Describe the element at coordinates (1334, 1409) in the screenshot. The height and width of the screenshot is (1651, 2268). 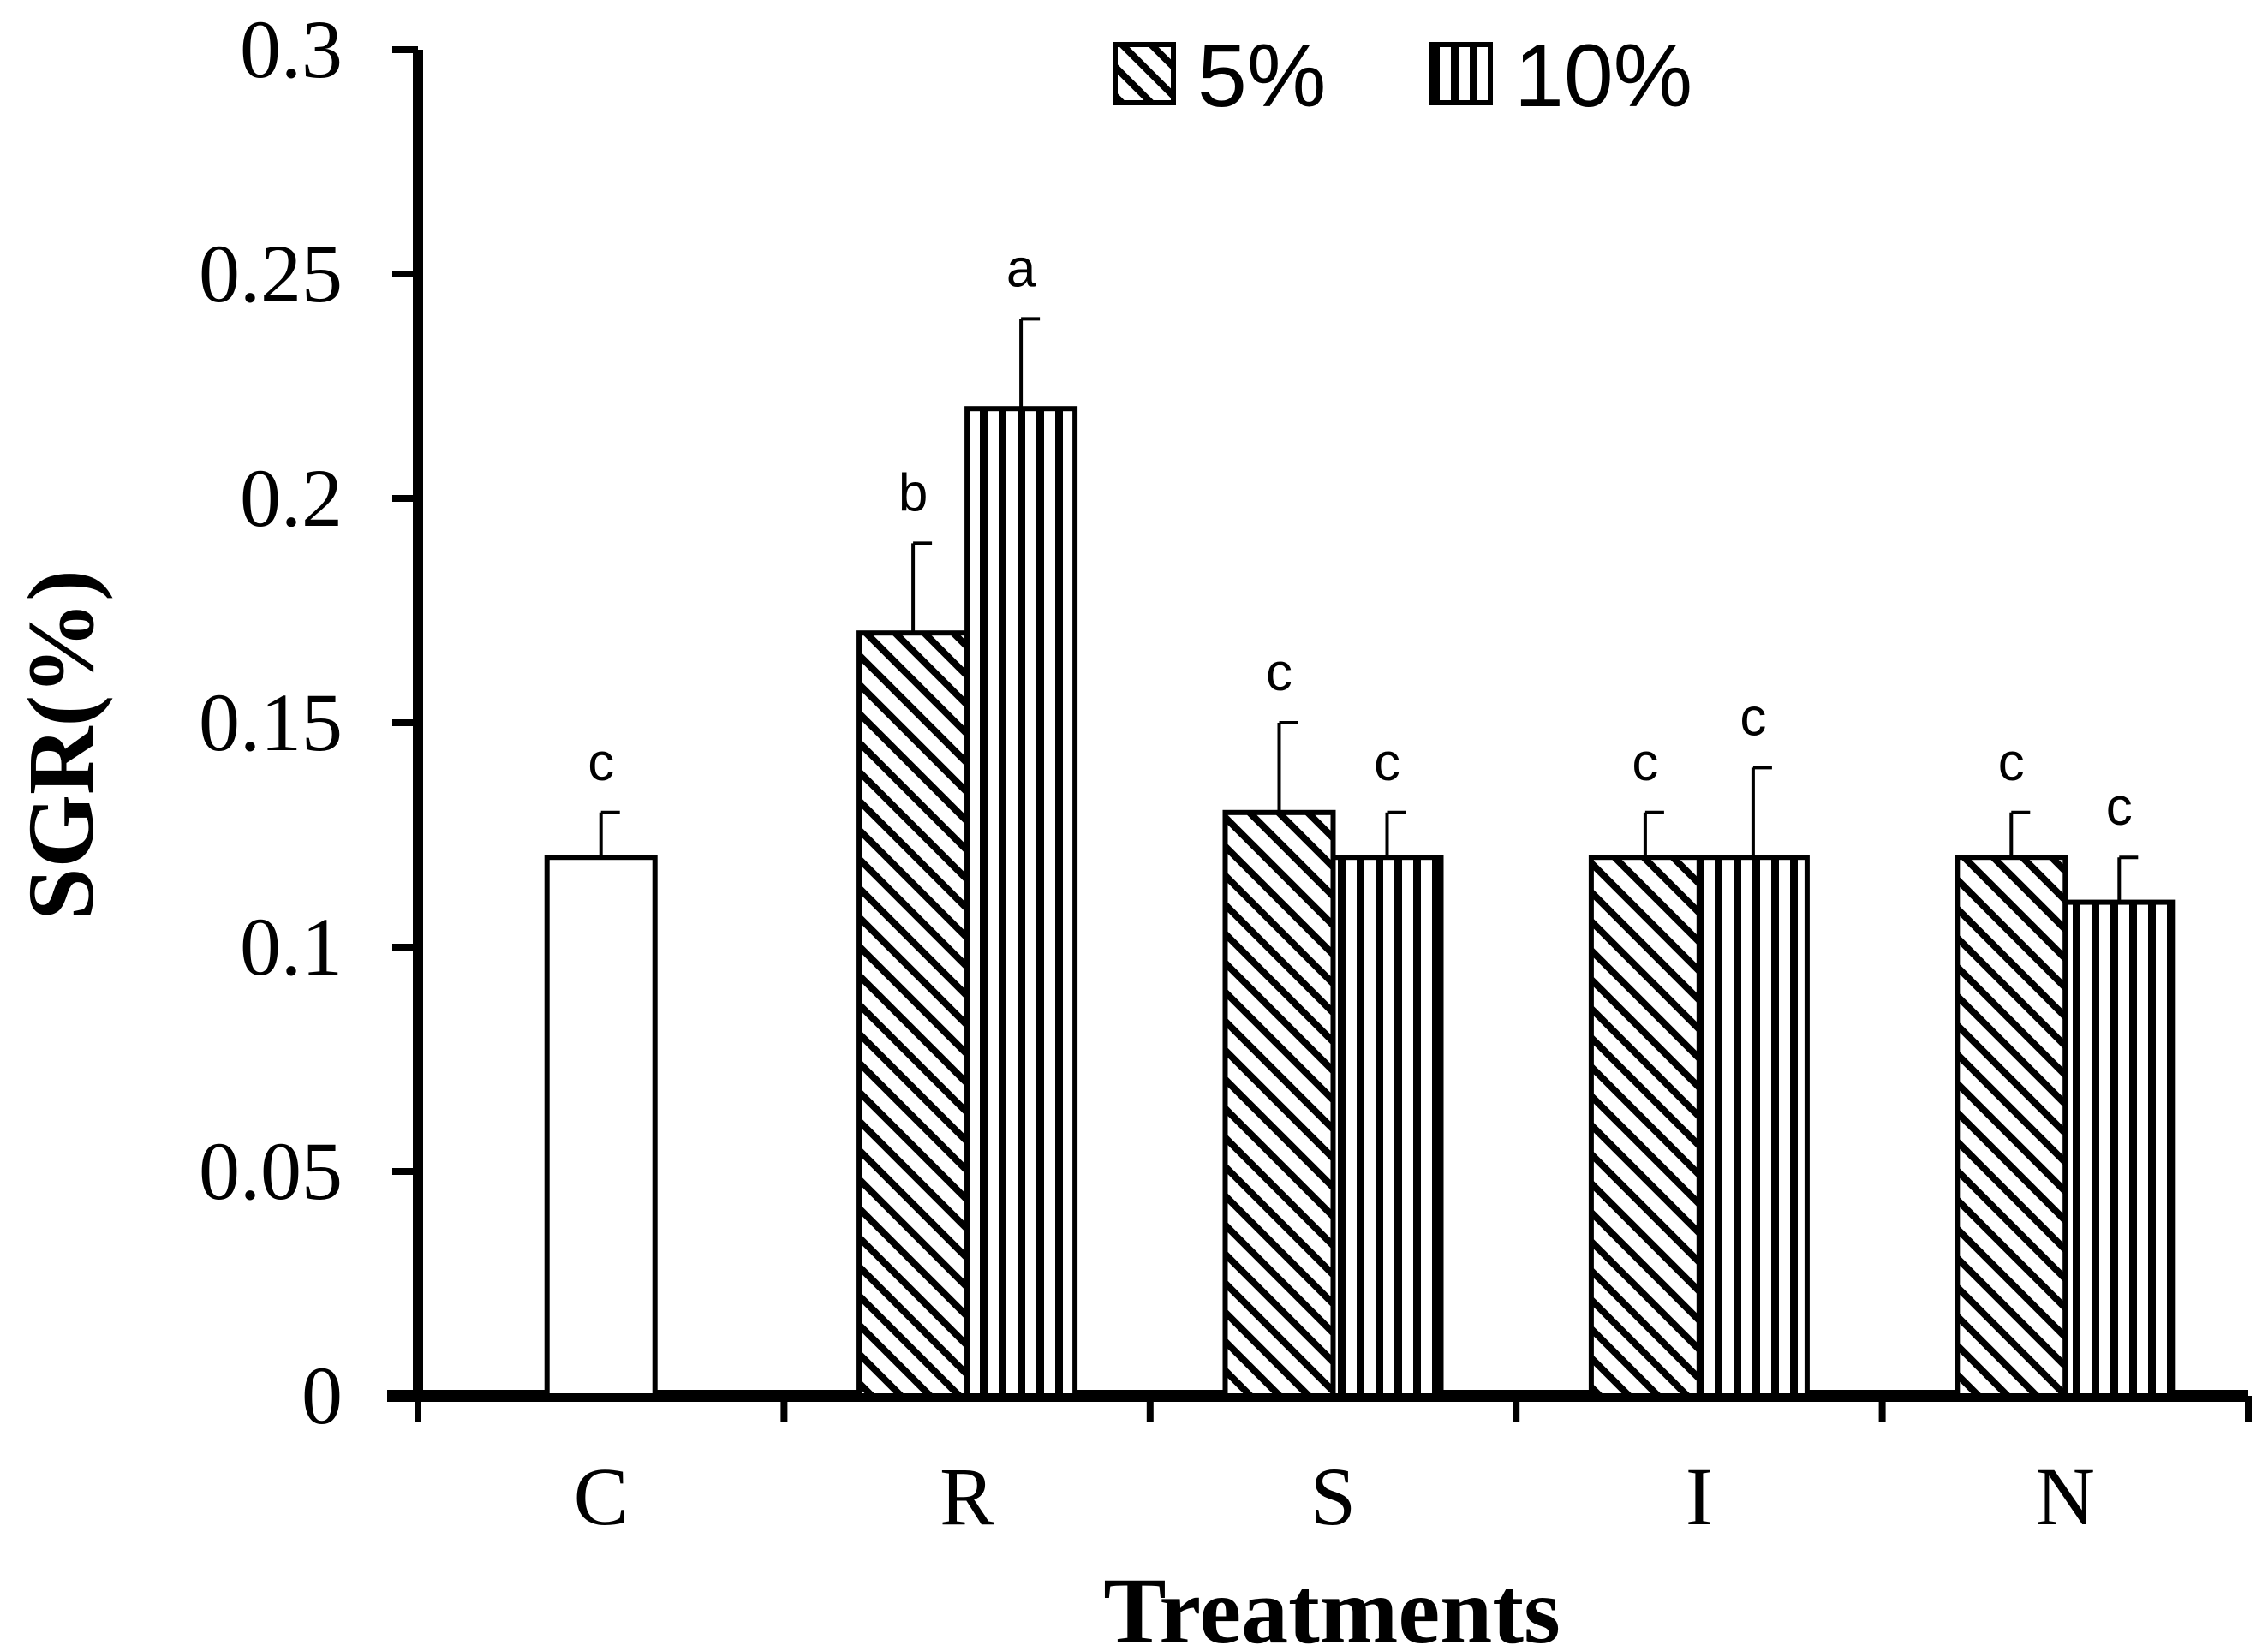
I see `x-ticks` at that location.